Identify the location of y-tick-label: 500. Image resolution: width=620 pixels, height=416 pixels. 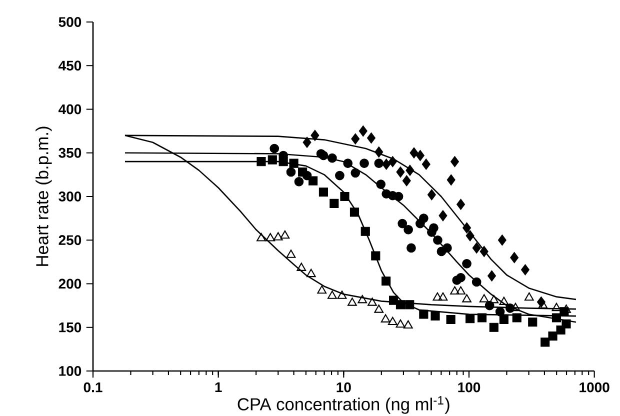
(70, 22).